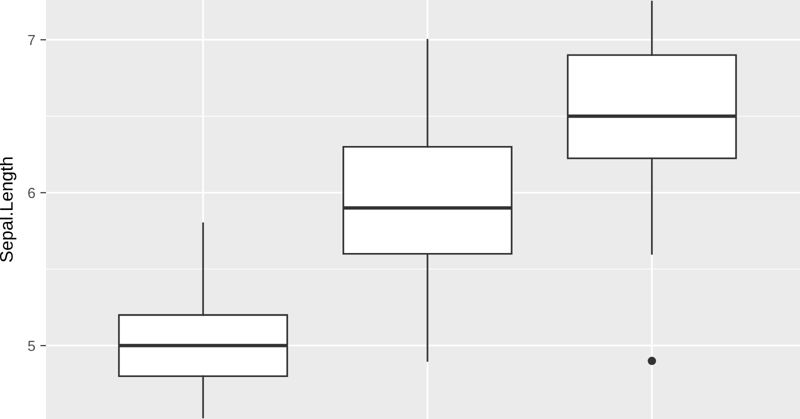  What do you see at coordinates (31, 40) in the screenshot?
I see `y-tick-label: 7` at bounding box center [31, 40].